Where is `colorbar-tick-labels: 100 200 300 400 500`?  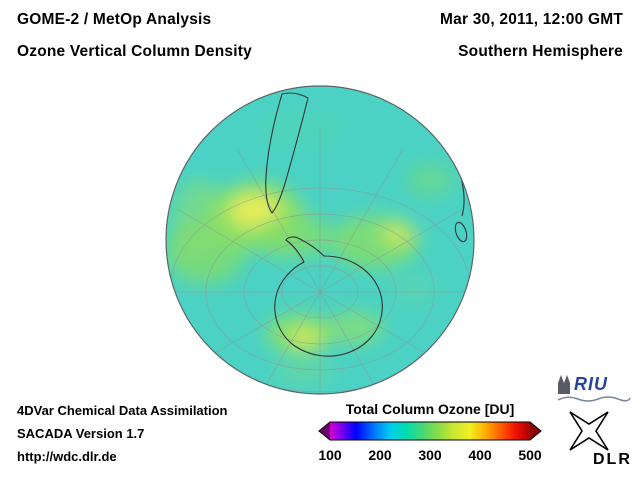 colorbar-tick-labels: 100 200 300 400 500 is located at coordinates (430, 456).